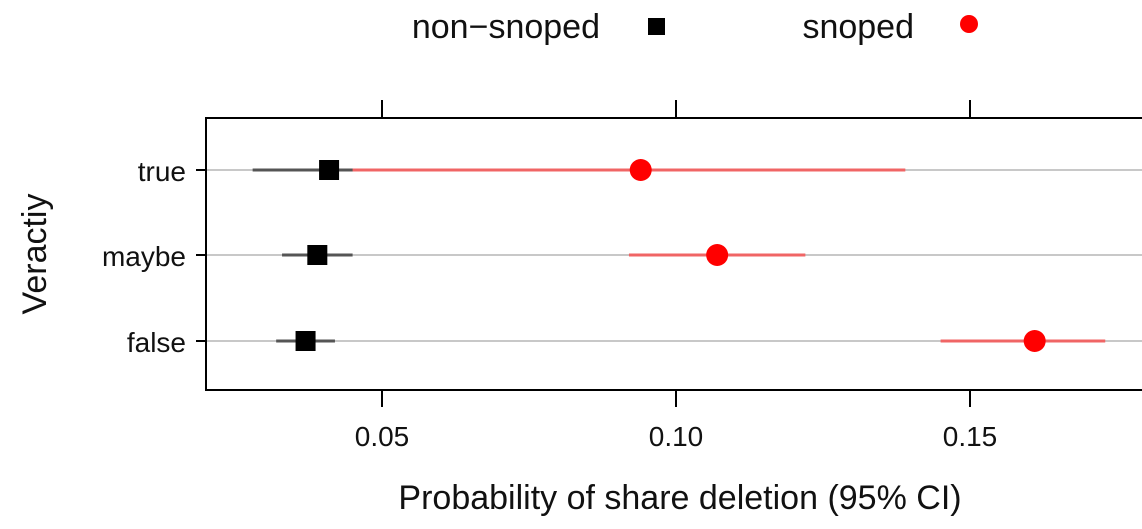  What do you see at coordinates (382, 436) in the screenshot?
I see `x-tick-label-0: 0.05` at bounding box center [382, 436].